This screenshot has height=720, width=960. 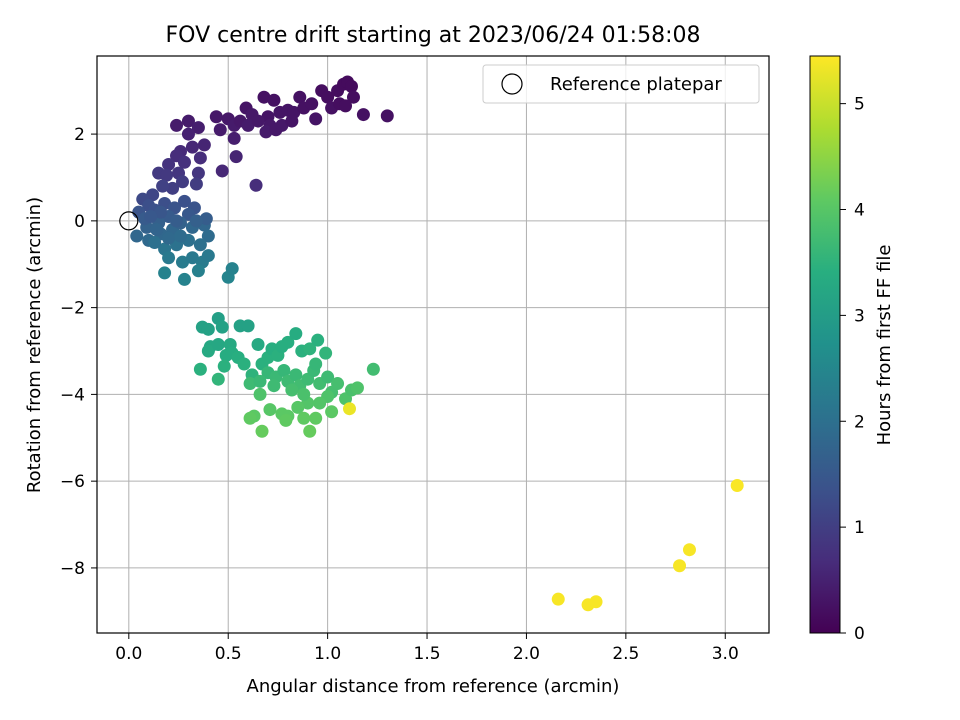 I want to click on colorbar-ticks: 0 1 2 3 4 5, so click(x=852, y=369).